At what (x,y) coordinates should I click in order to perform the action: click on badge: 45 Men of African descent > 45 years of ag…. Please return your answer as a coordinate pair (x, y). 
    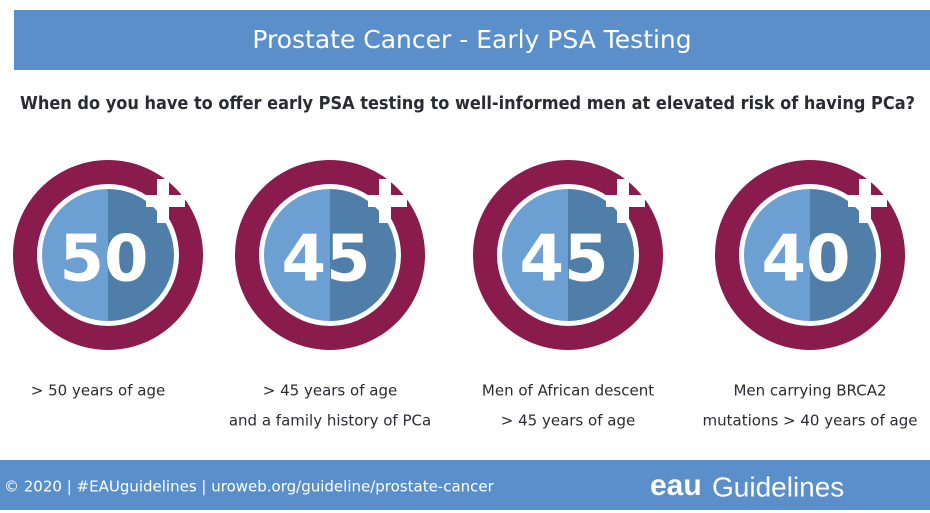
    Looking at the image, I should click on (568, 295).